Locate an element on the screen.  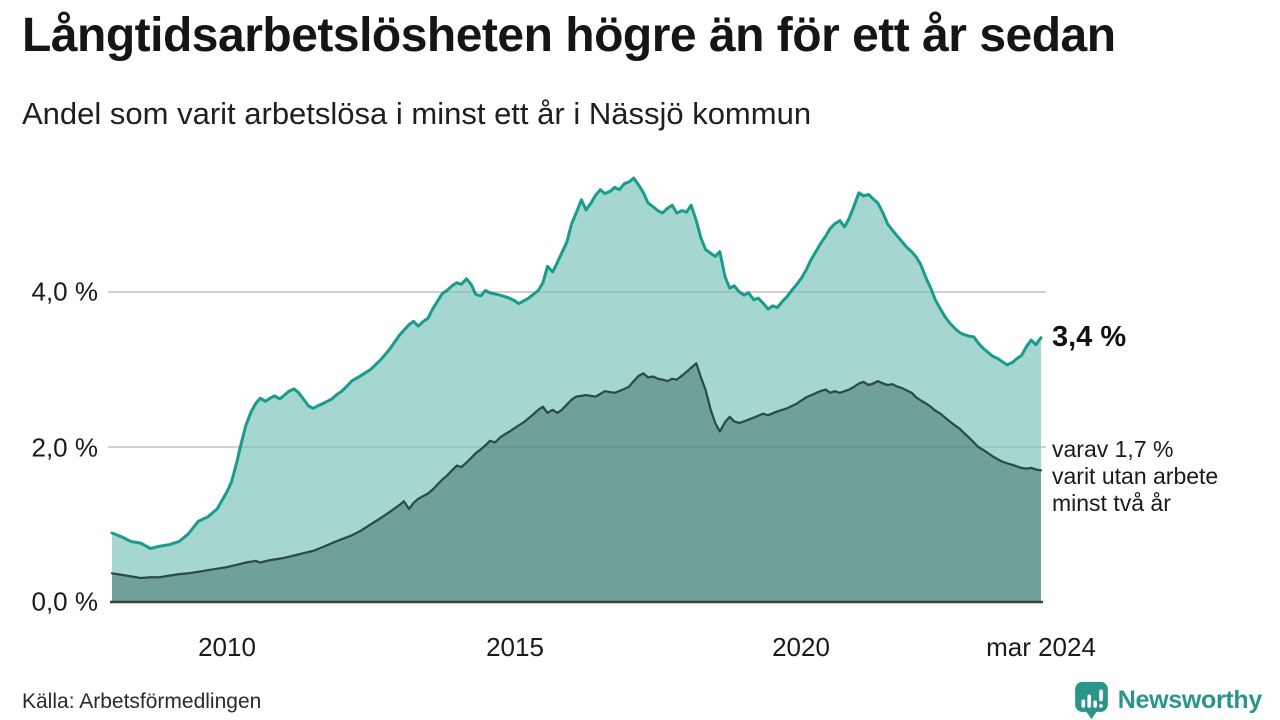
y-axis-tick-0: 0,0 % is located at coordinates (65, 601).